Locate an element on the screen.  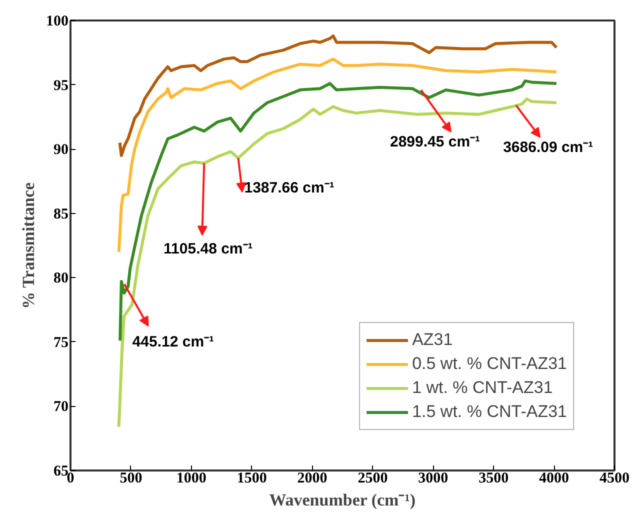
legend-label: 1.5 wt. % CNT-AZ31 is located at coordinates (489, 412).